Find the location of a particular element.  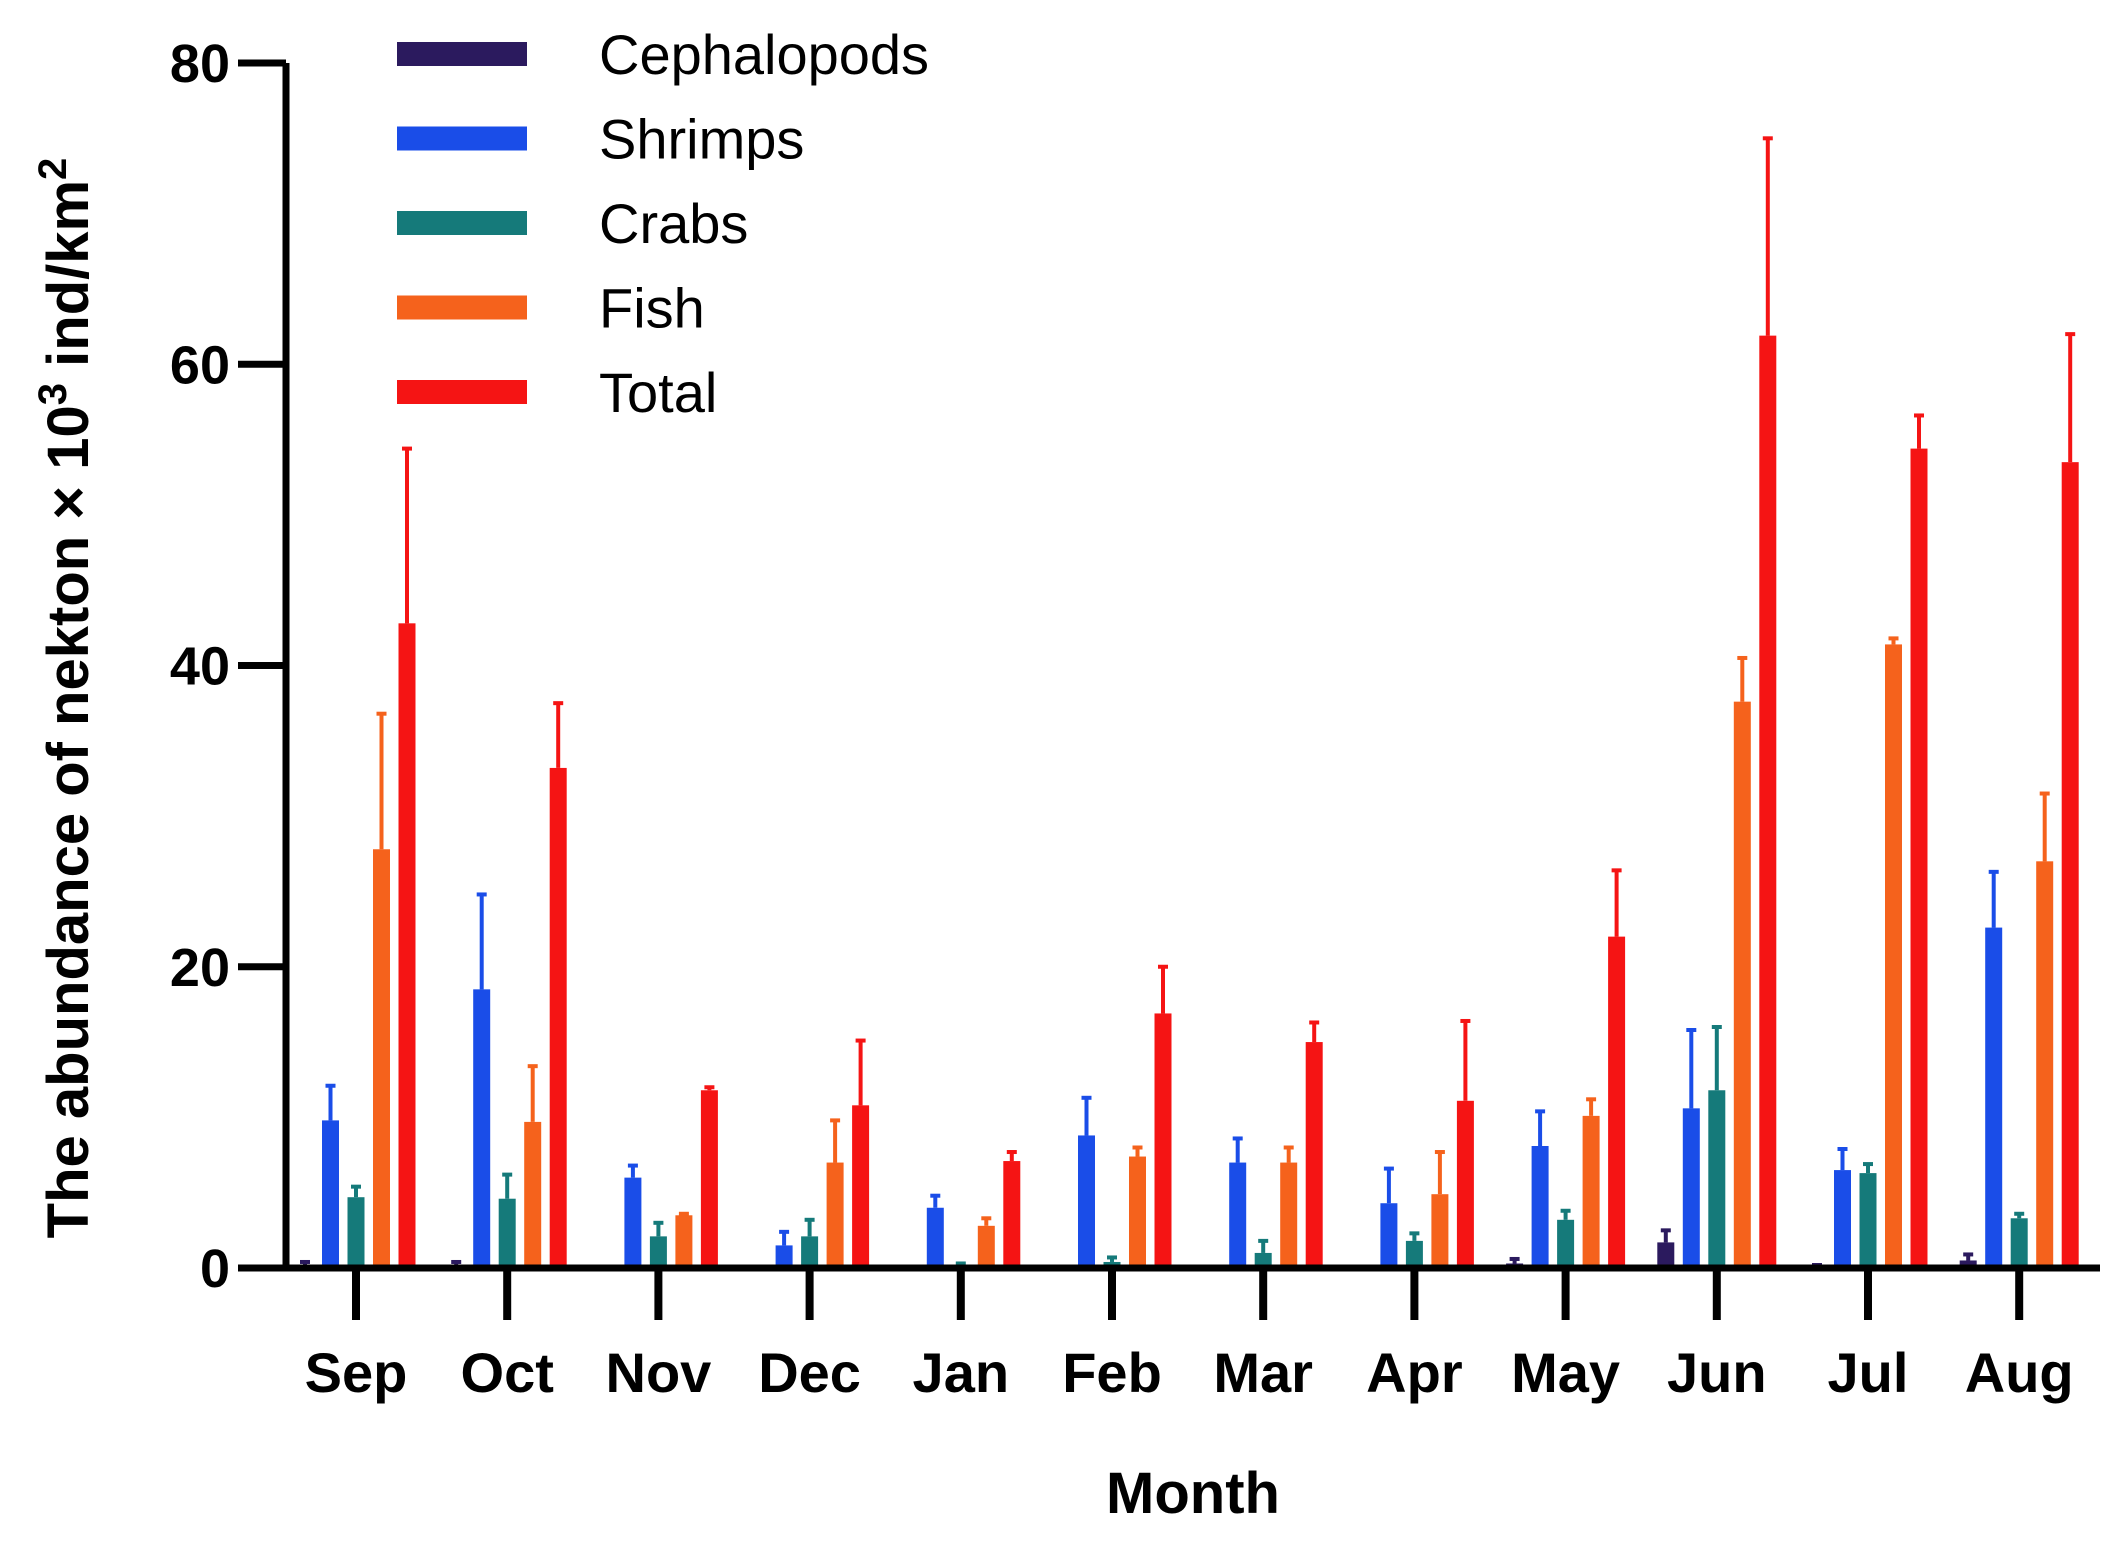

x-tick-label: May is located at coordinates (1565, 1372).